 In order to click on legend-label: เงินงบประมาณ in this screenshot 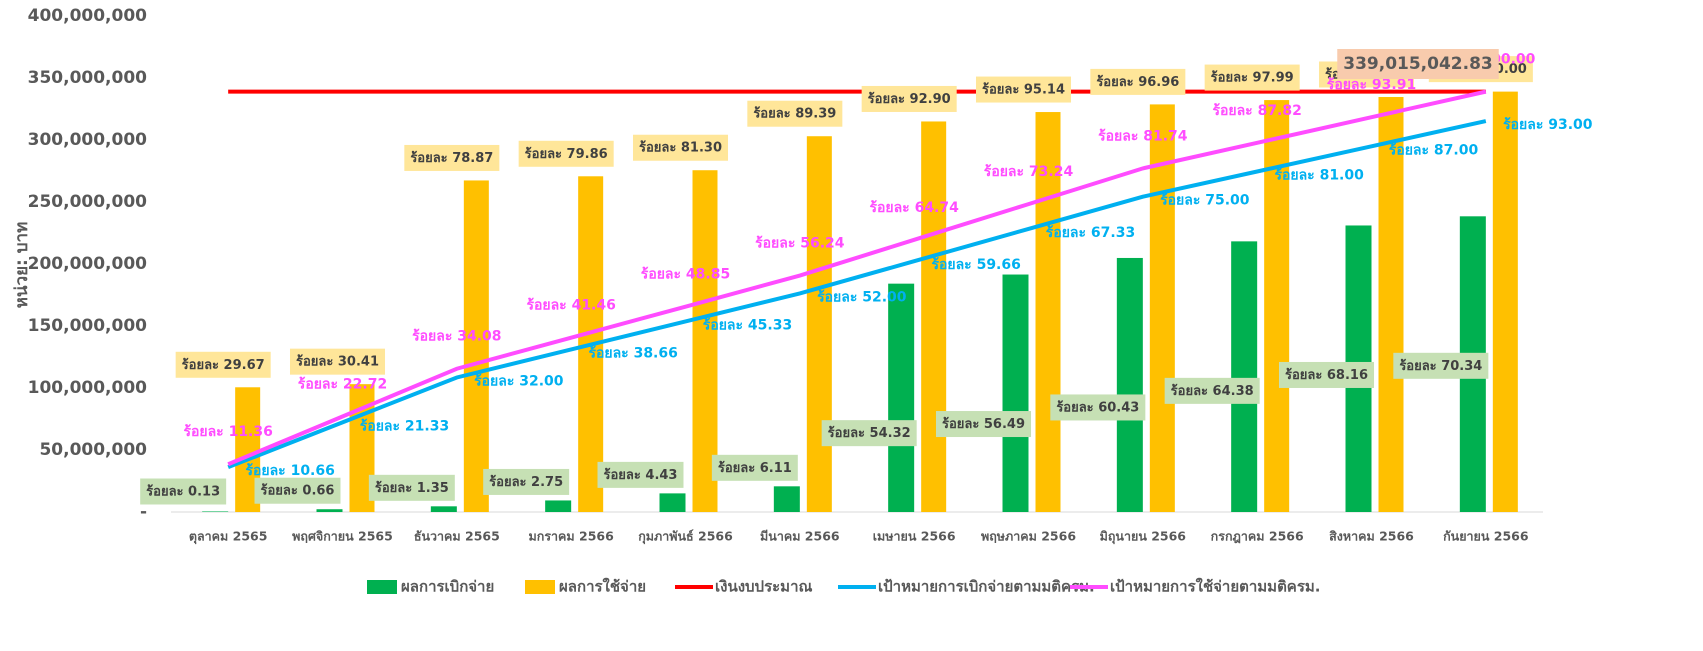, I will do `click(763, 587)`.